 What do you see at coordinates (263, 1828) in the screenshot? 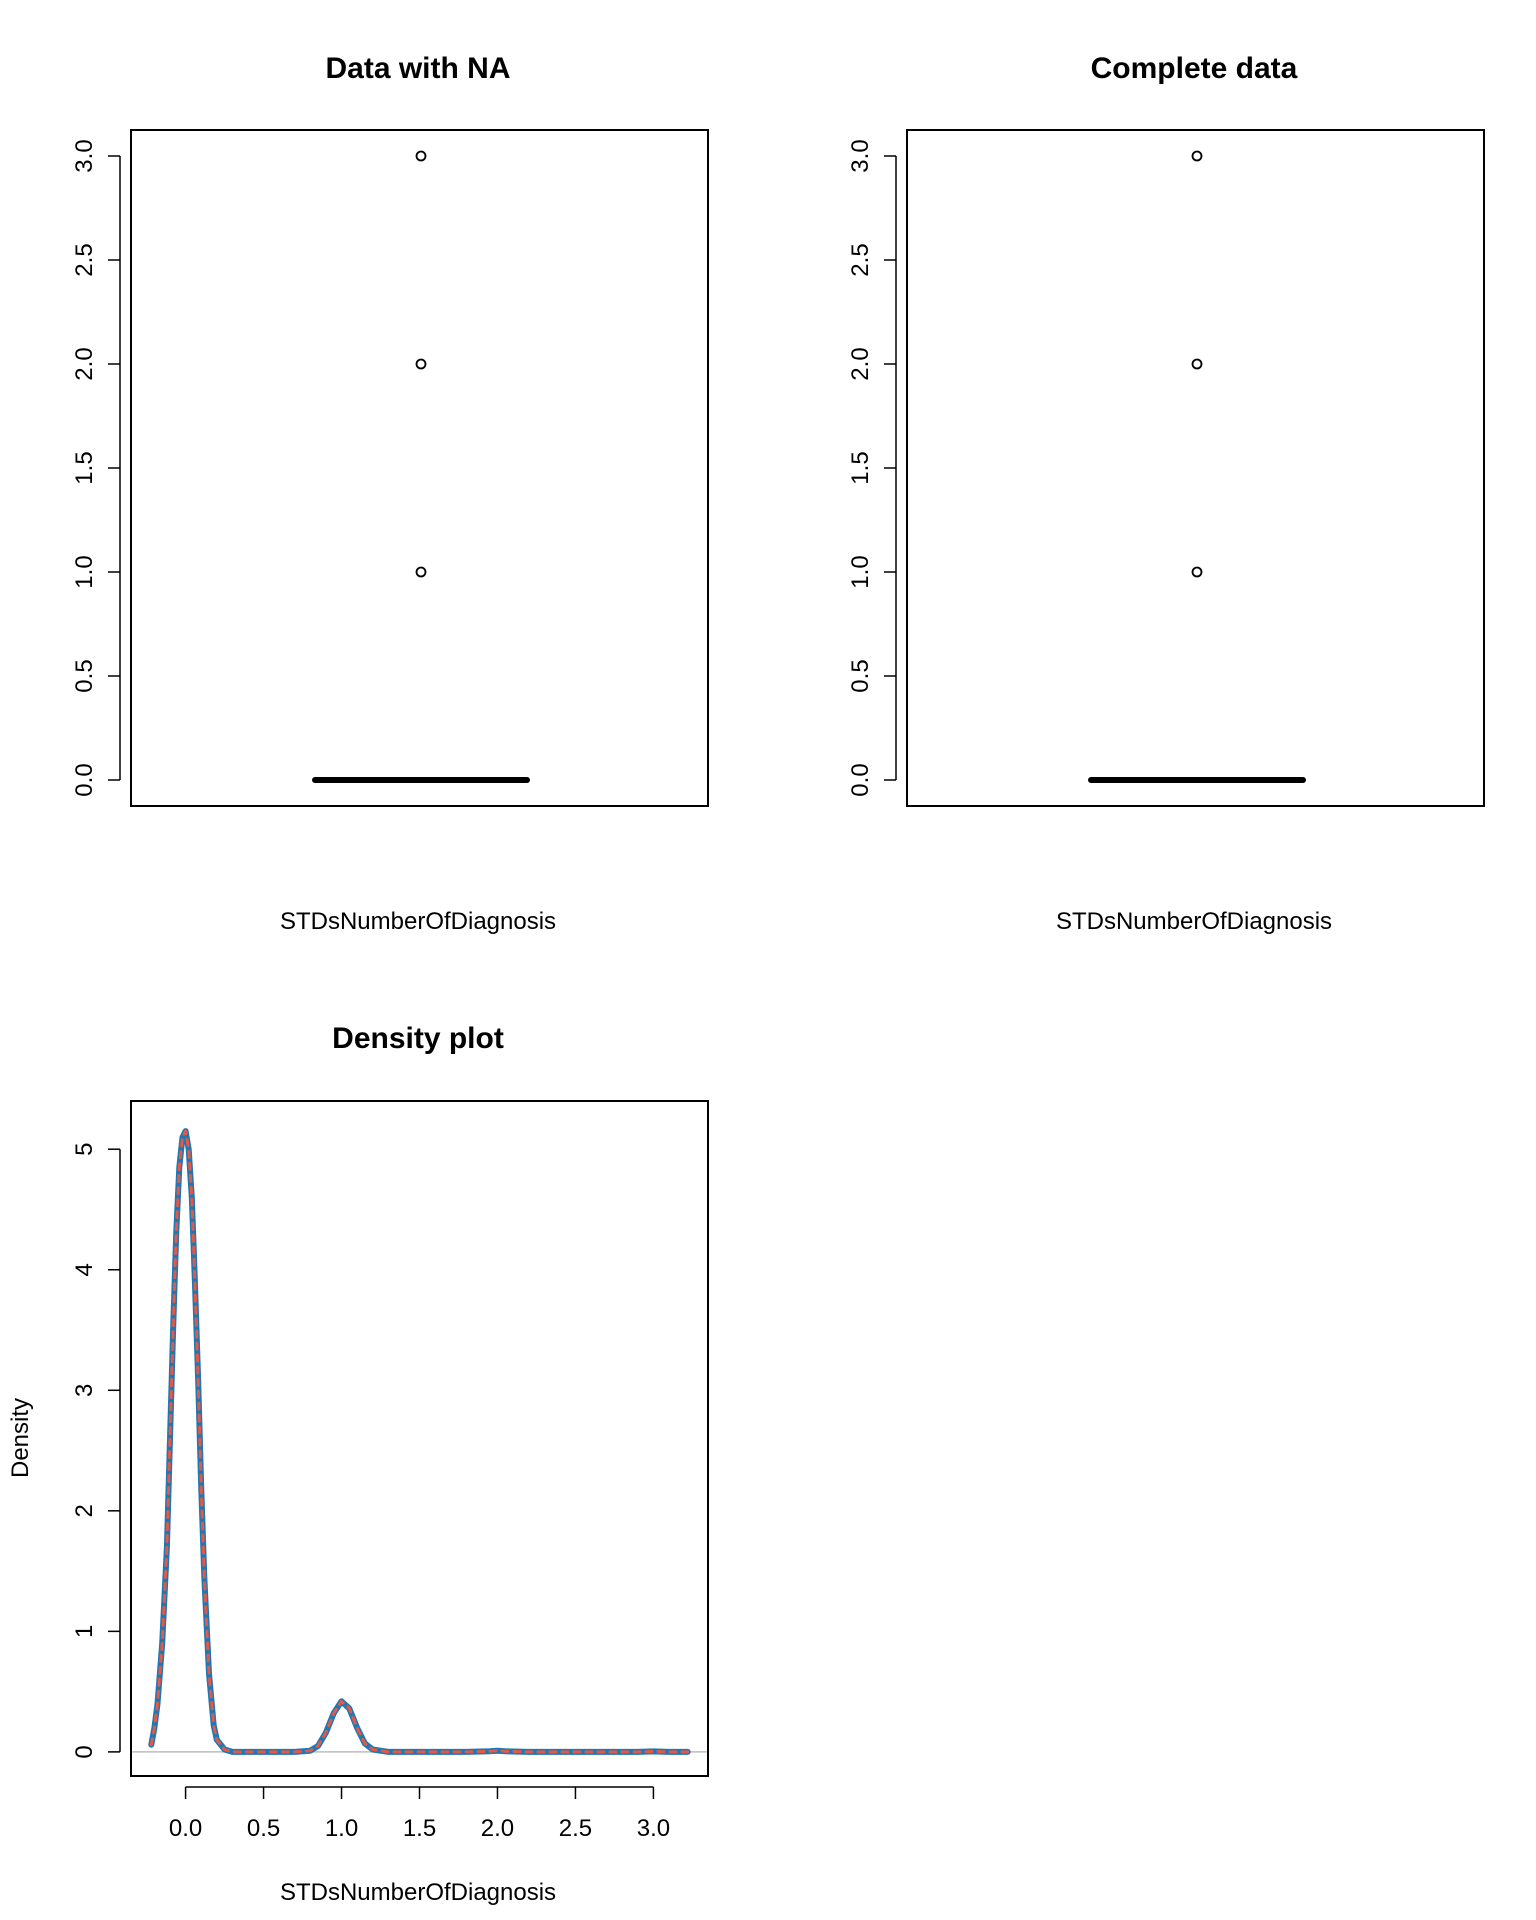
I see `x-tick-label: 0.5` at bounding box center [263, 1828].